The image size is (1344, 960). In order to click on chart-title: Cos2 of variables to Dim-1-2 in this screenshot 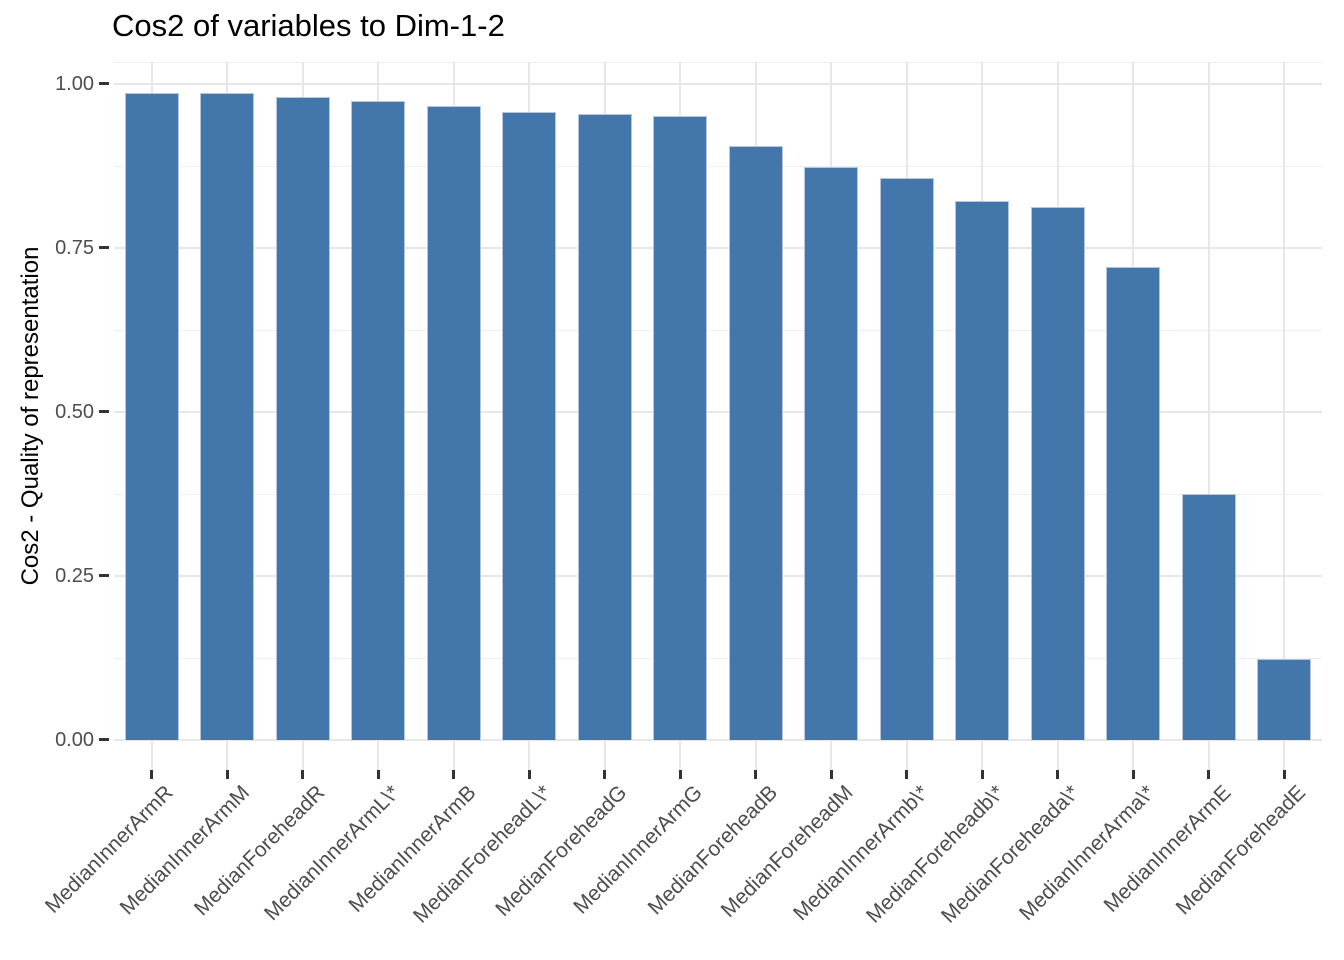, I will do `click(308, 25)`.